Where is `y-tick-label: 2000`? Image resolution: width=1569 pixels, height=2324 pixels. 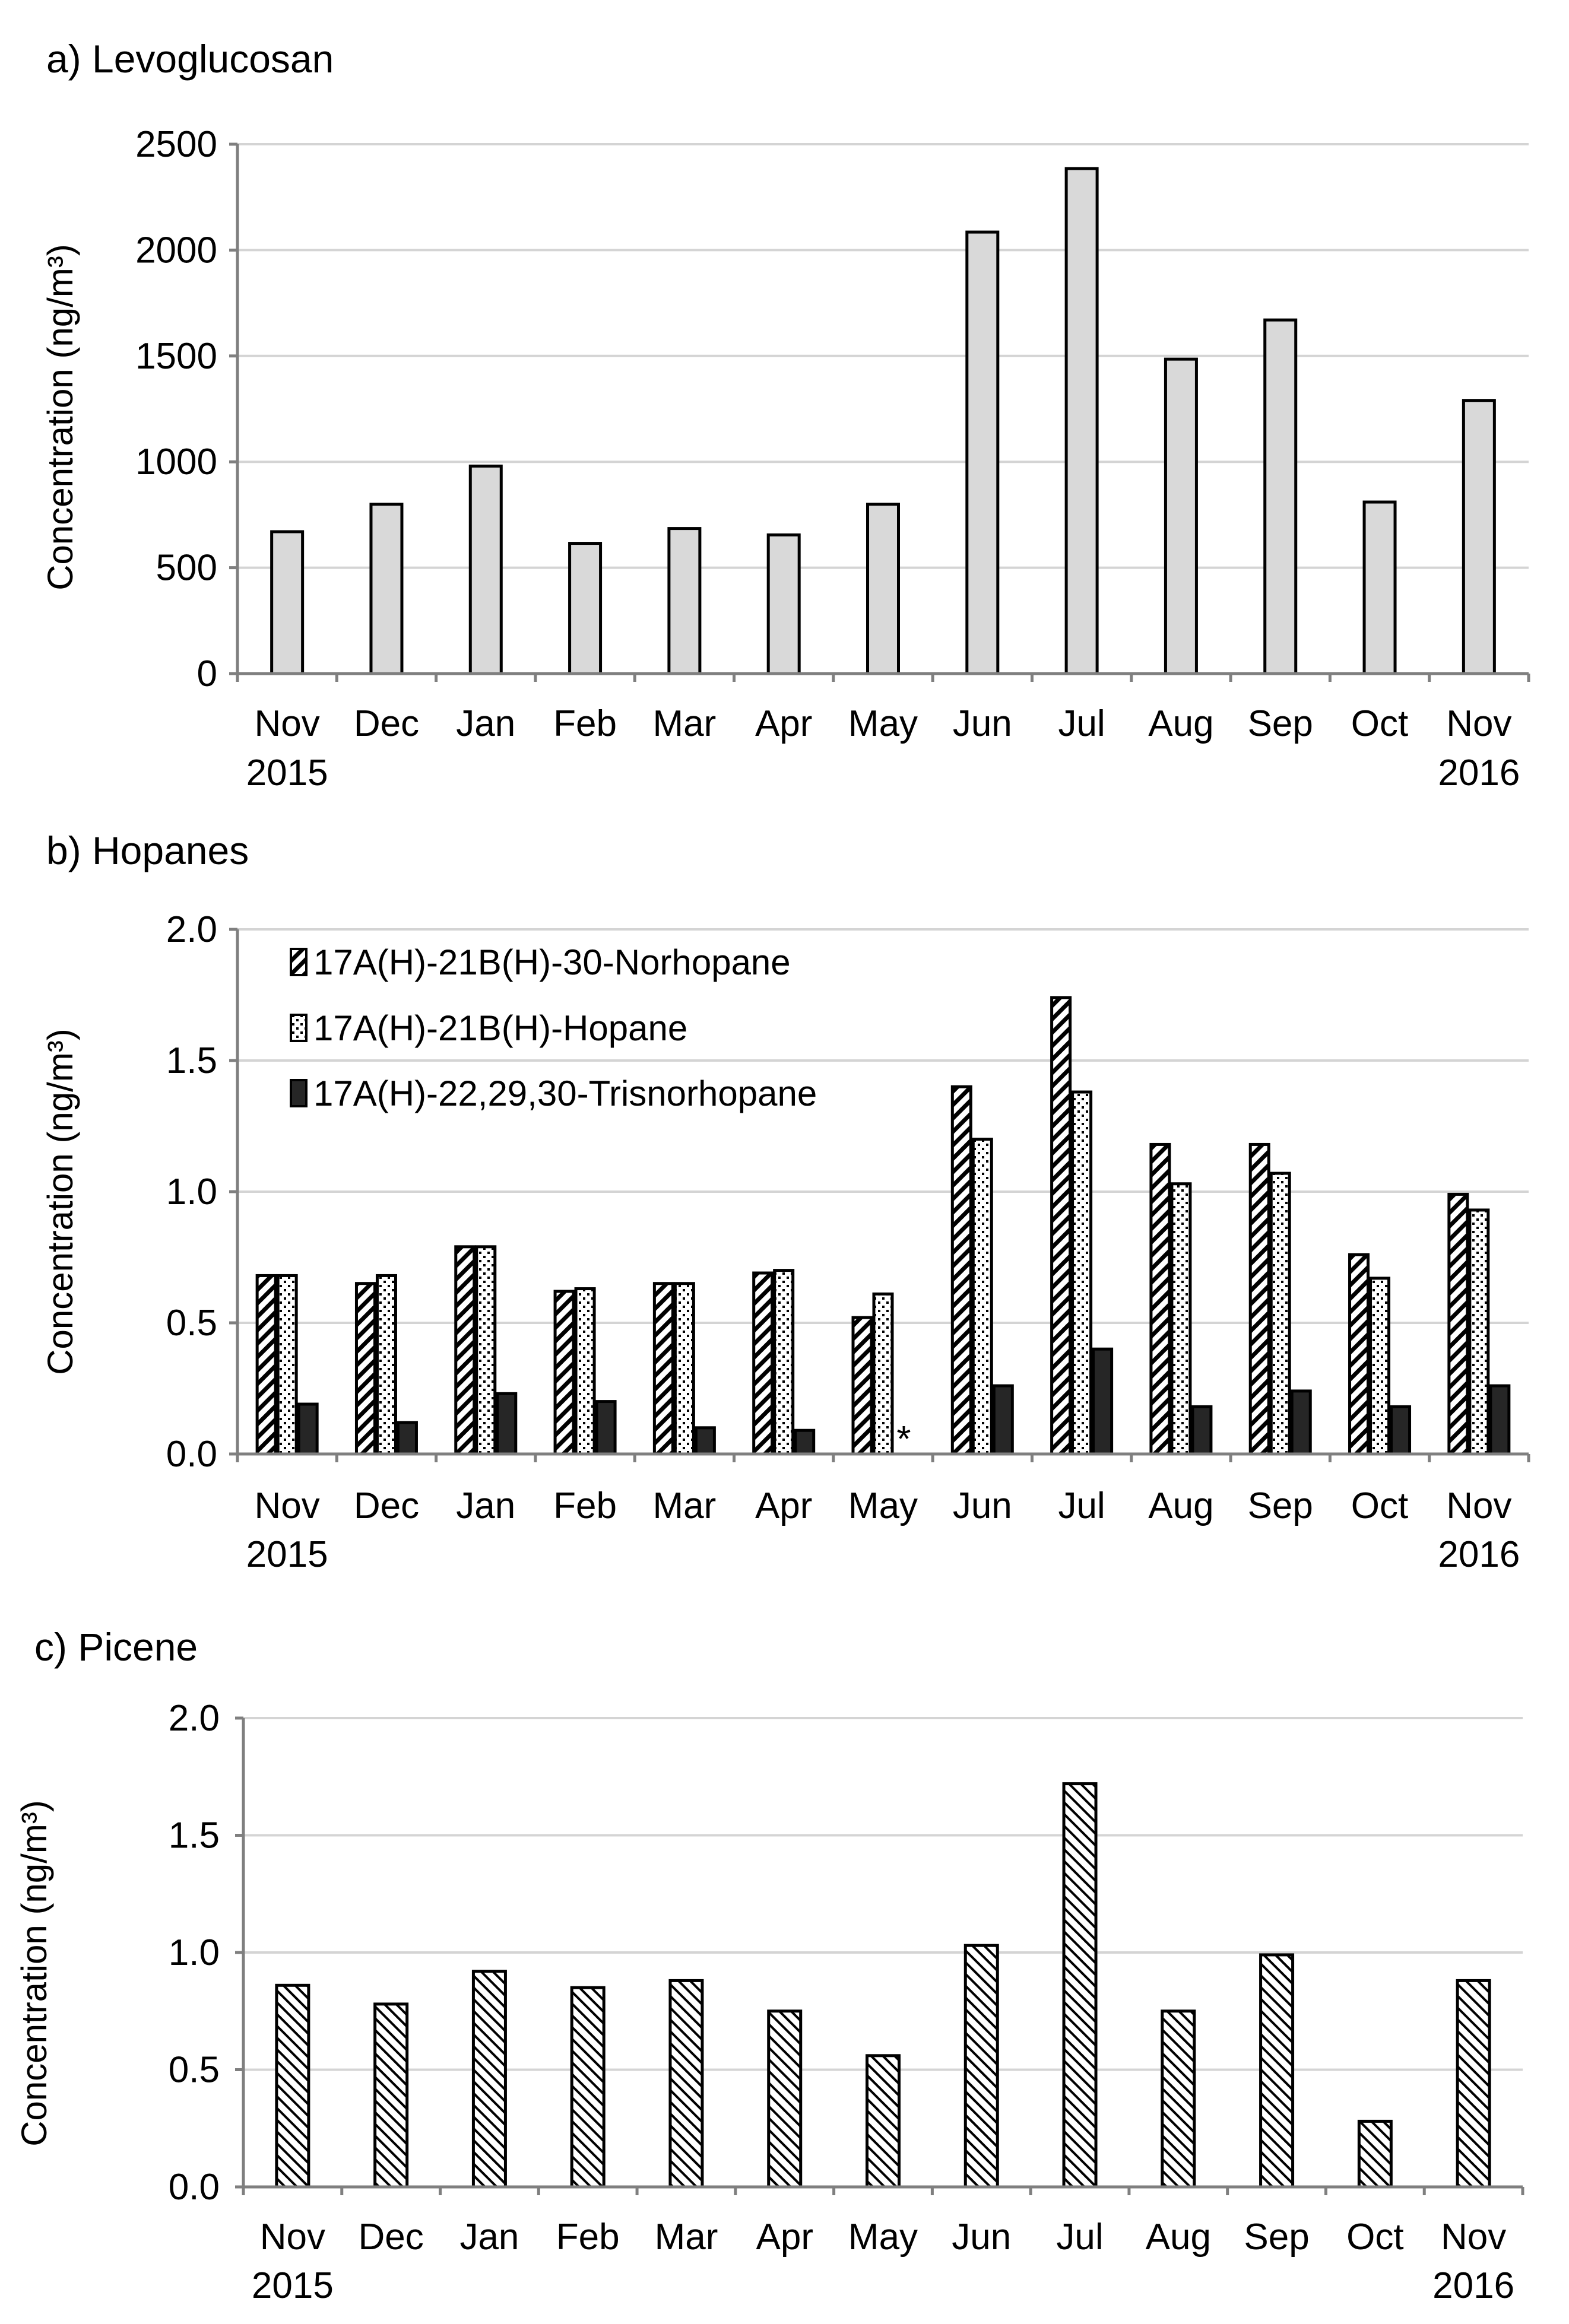
y-tick-label: 2000 is located at coordinates (176, 250).